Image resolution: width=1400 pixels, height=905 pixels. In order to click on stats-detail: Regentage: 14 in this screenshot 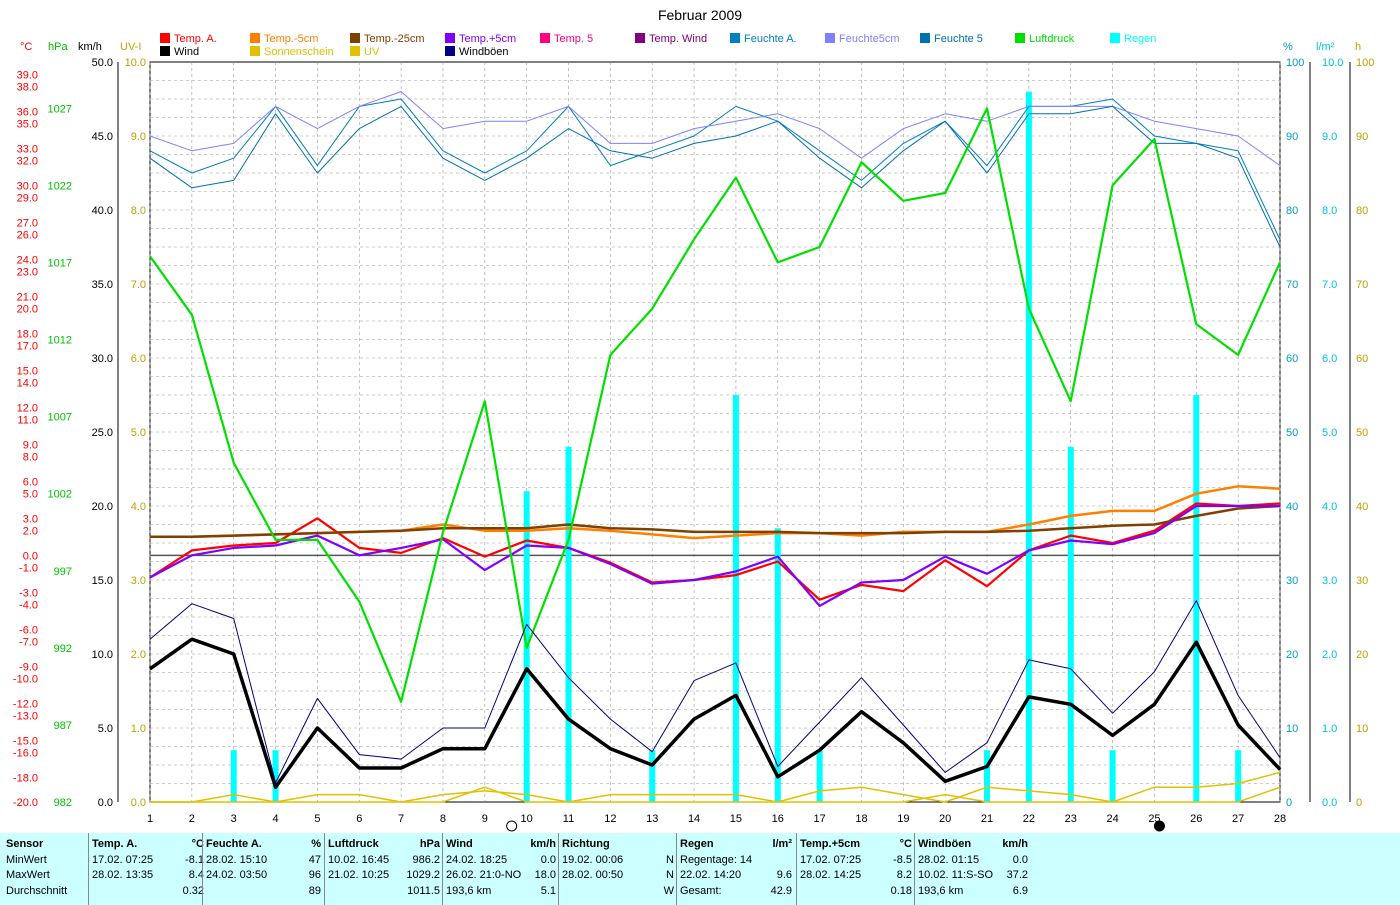, I will do `click(716, 860)`.